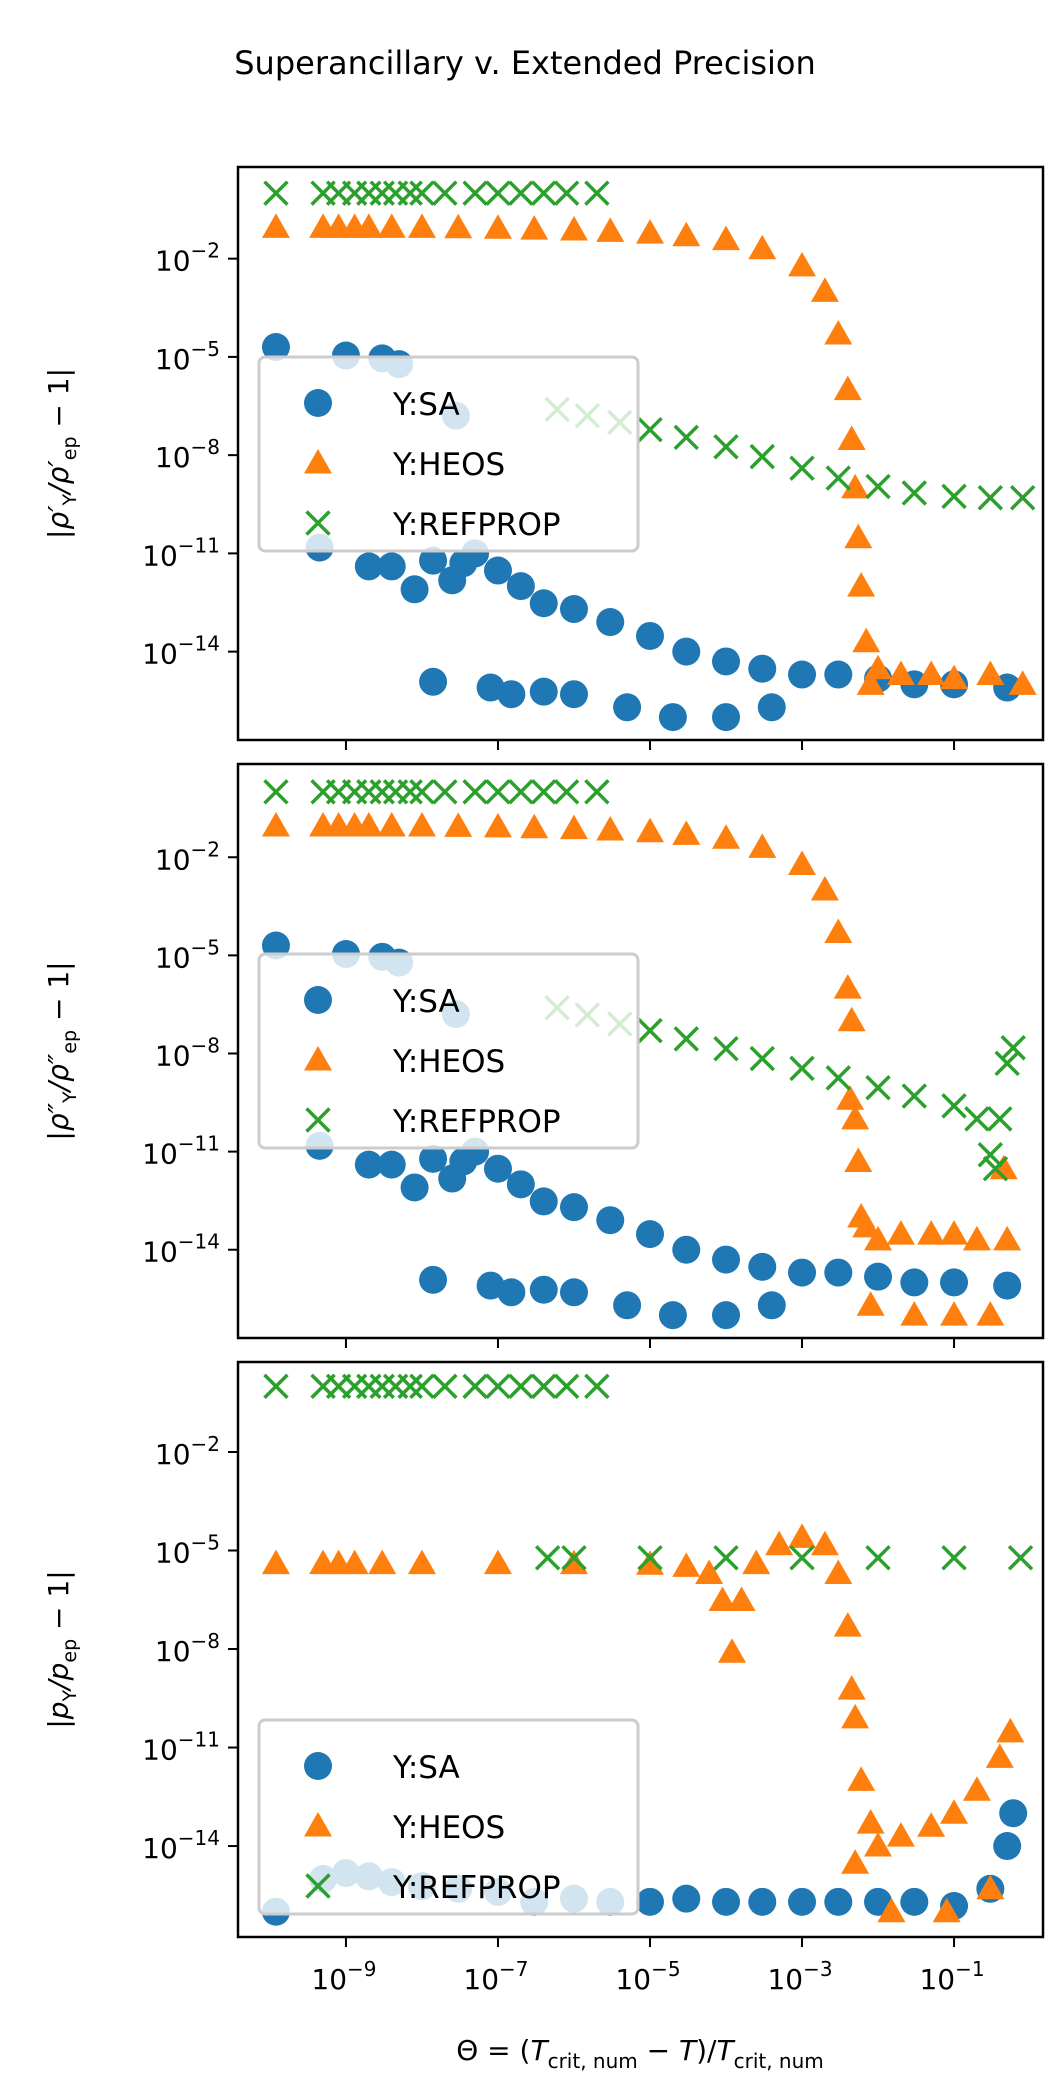  What do you see at coordinates (318, 1120) in the screenshot?
I see `legend-marker-x` at bounding box center [318, 1120].